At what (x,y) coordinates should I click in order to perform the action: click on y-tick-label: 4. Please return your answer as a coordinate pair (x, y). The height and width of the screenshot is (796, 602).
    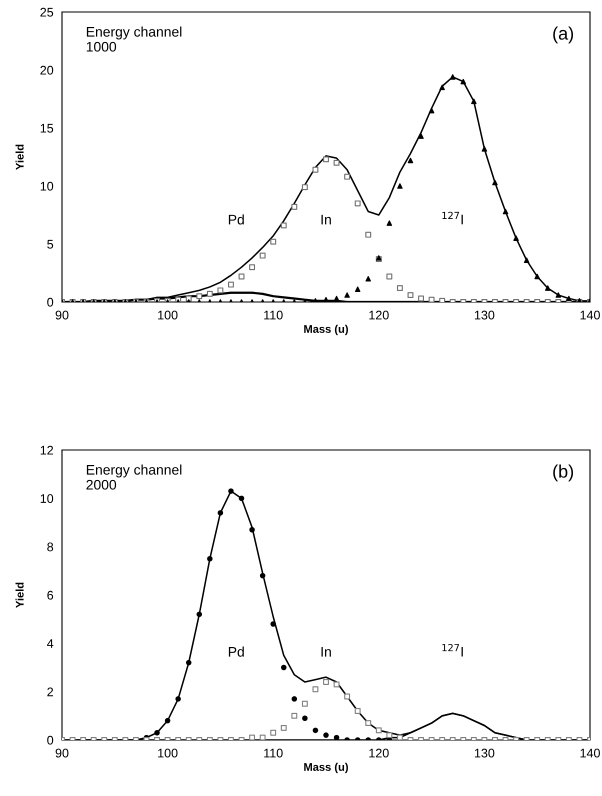
    Looking at the image, I should click on (50, 643).